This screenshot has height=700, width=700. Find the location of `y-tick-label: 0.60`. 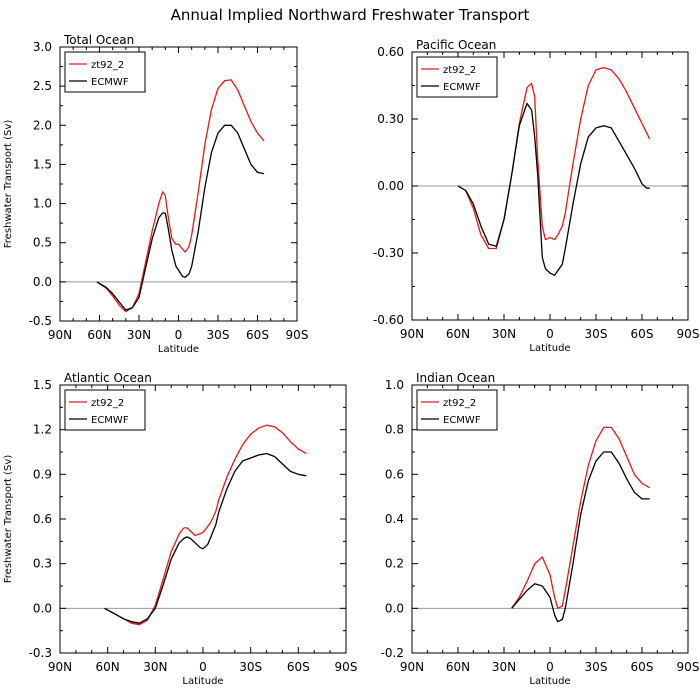

y-tick-label: 0.60 is located at coordinates (390, 52).